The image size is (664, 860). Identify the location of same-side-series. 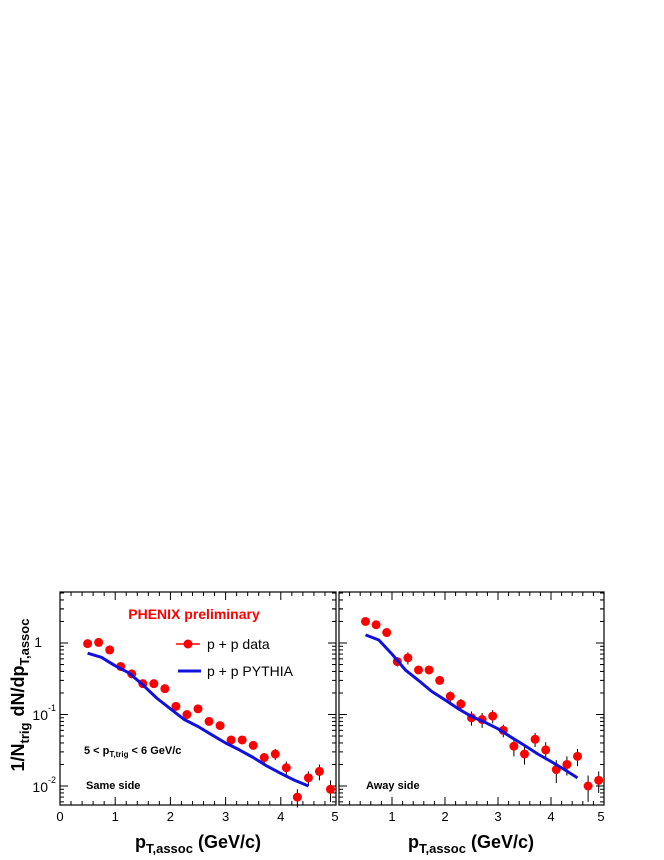
(209, 722).